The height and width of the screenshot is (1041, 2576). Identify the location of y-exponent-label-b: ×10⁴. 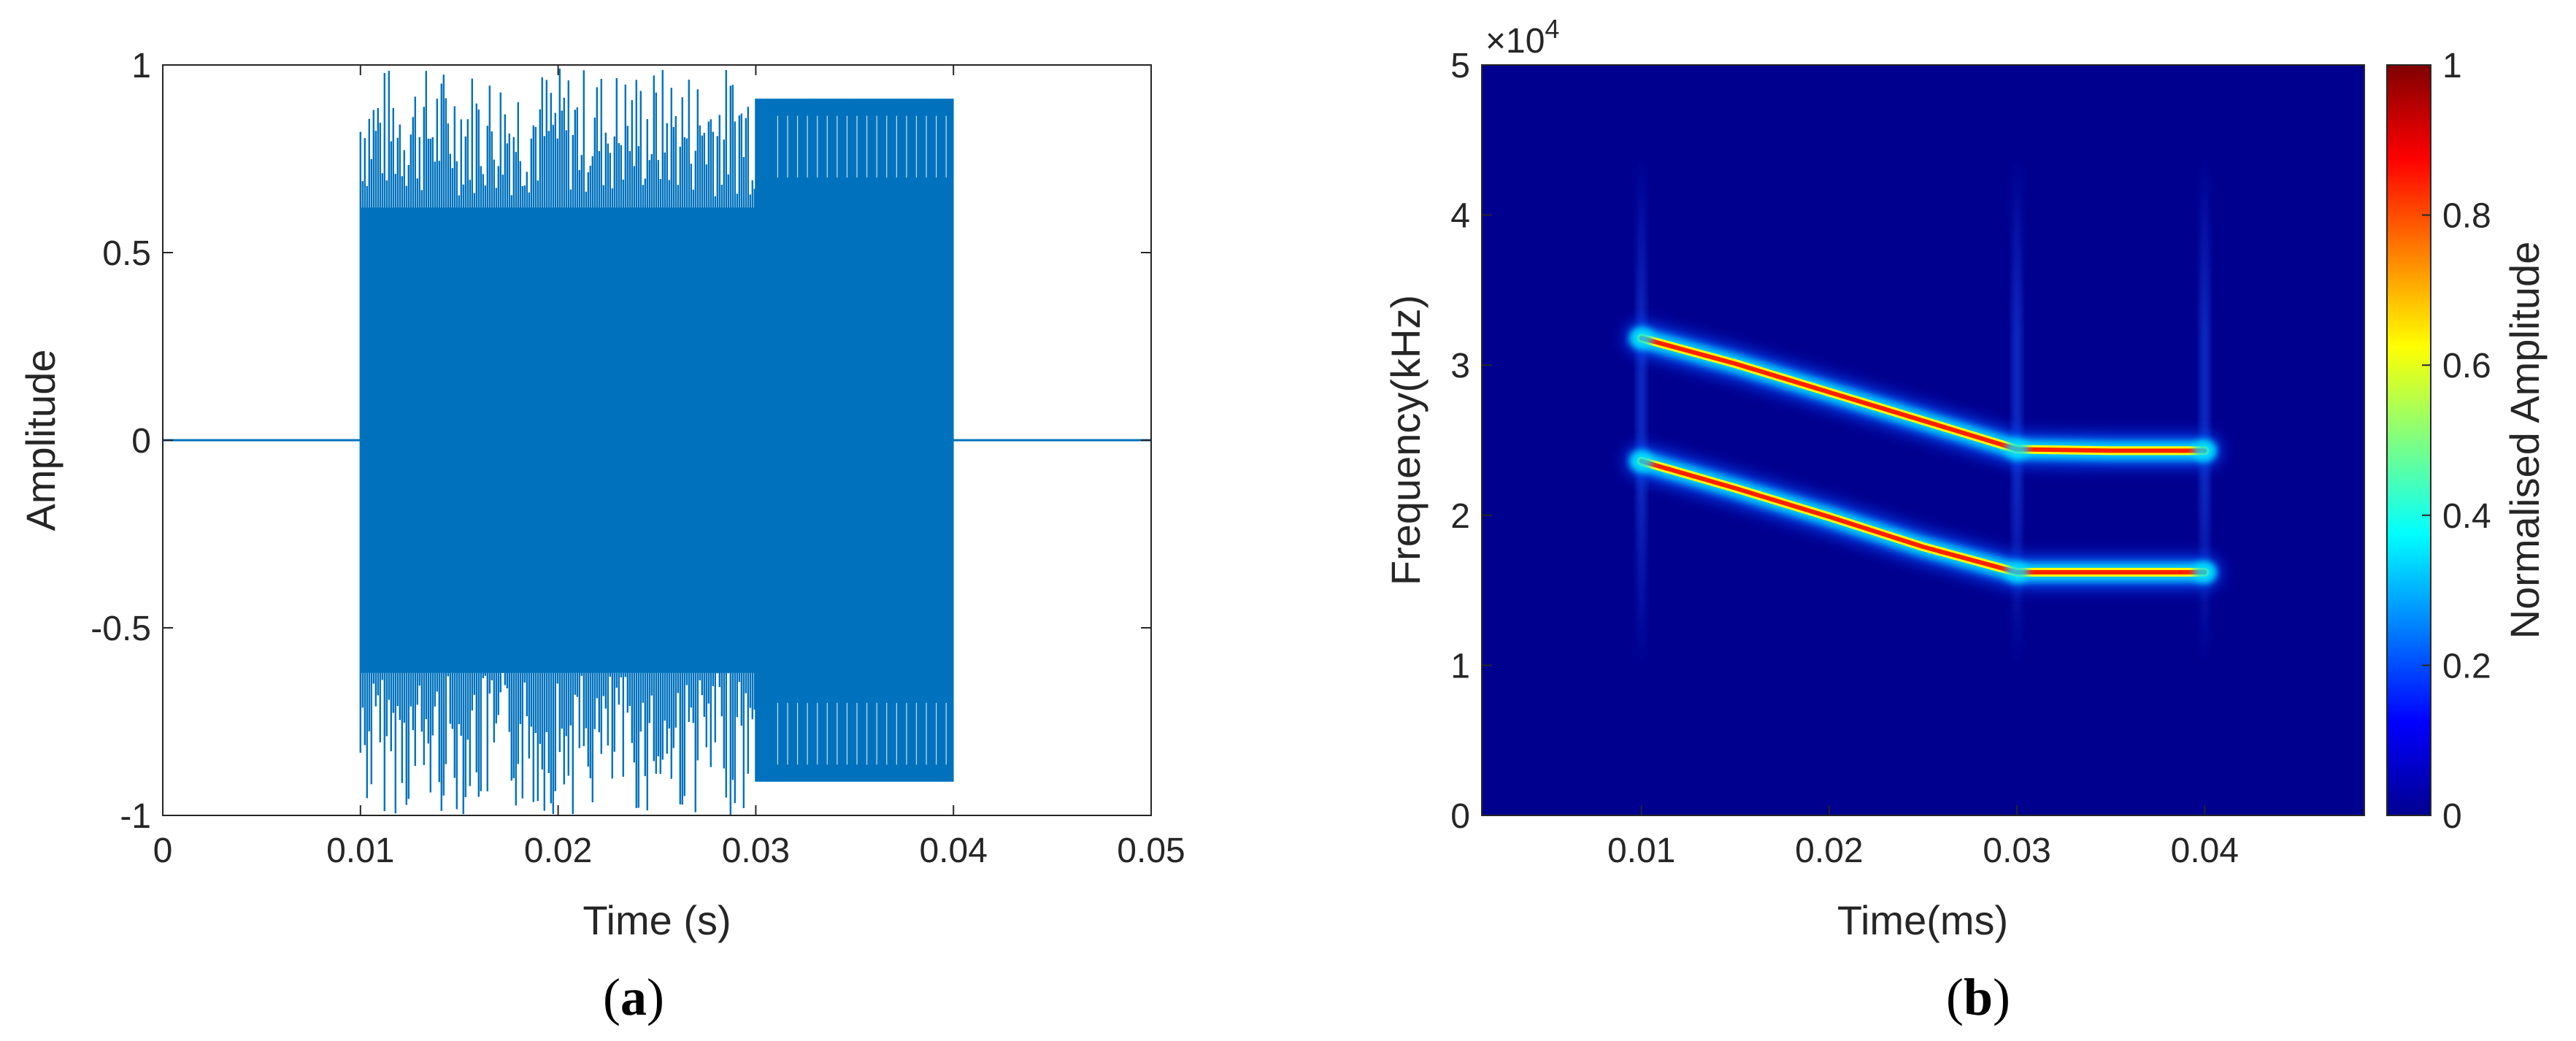
(1522, 37).